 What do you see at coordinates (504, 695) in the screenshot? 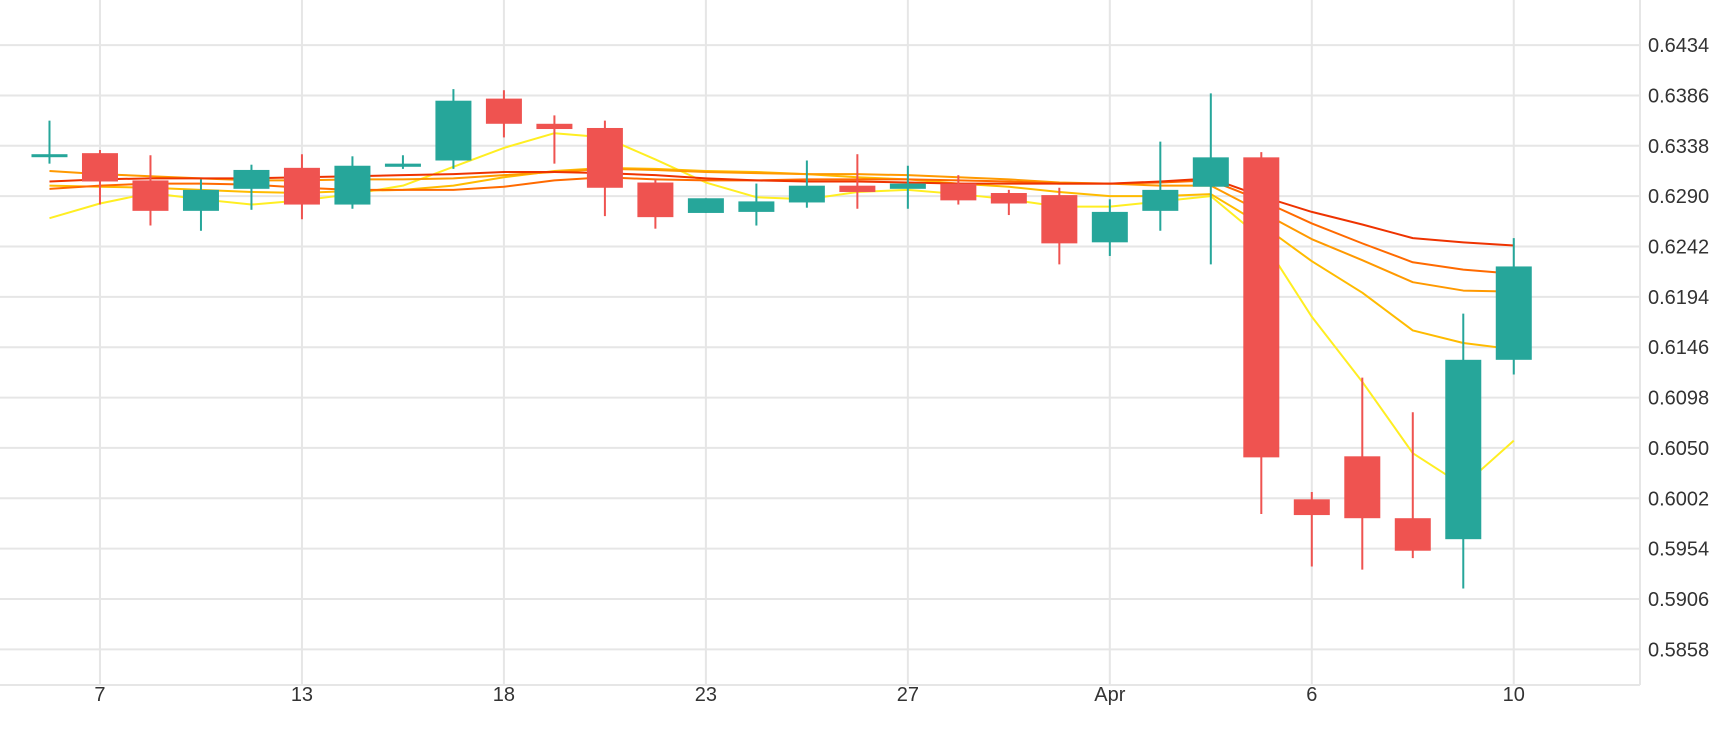
I see `x-tick-label: 18` at bounding box center [504, 695].